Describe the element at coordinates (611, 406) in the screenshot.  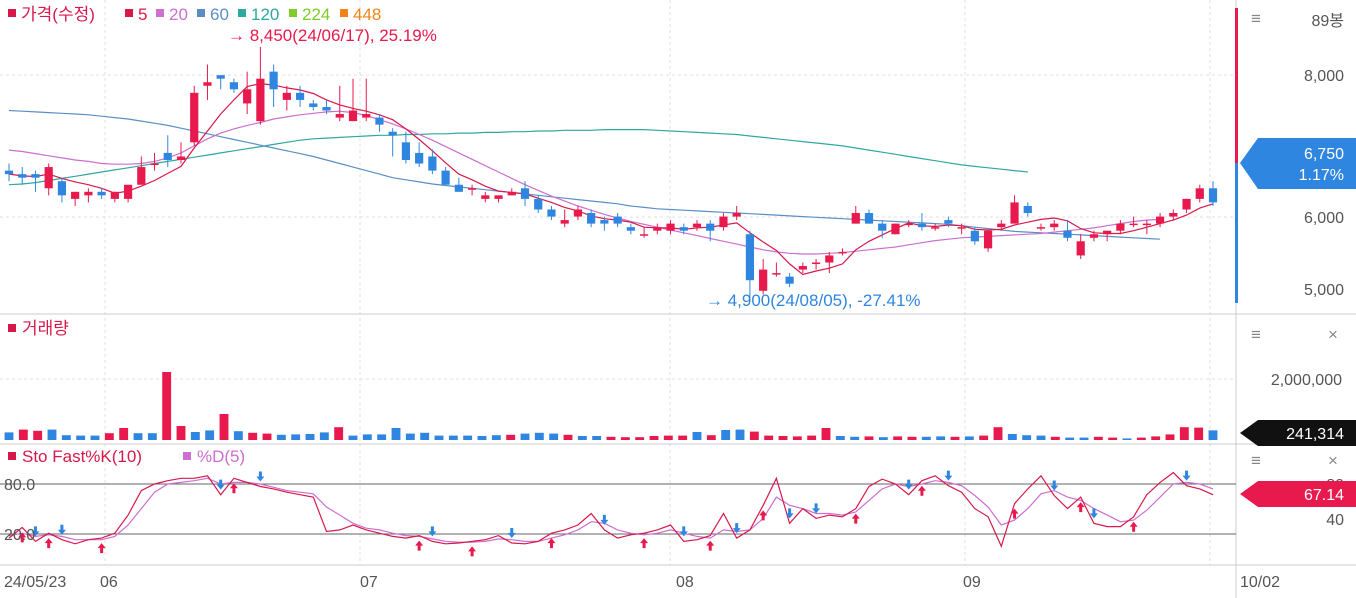
I see `volume-bars` at that location.